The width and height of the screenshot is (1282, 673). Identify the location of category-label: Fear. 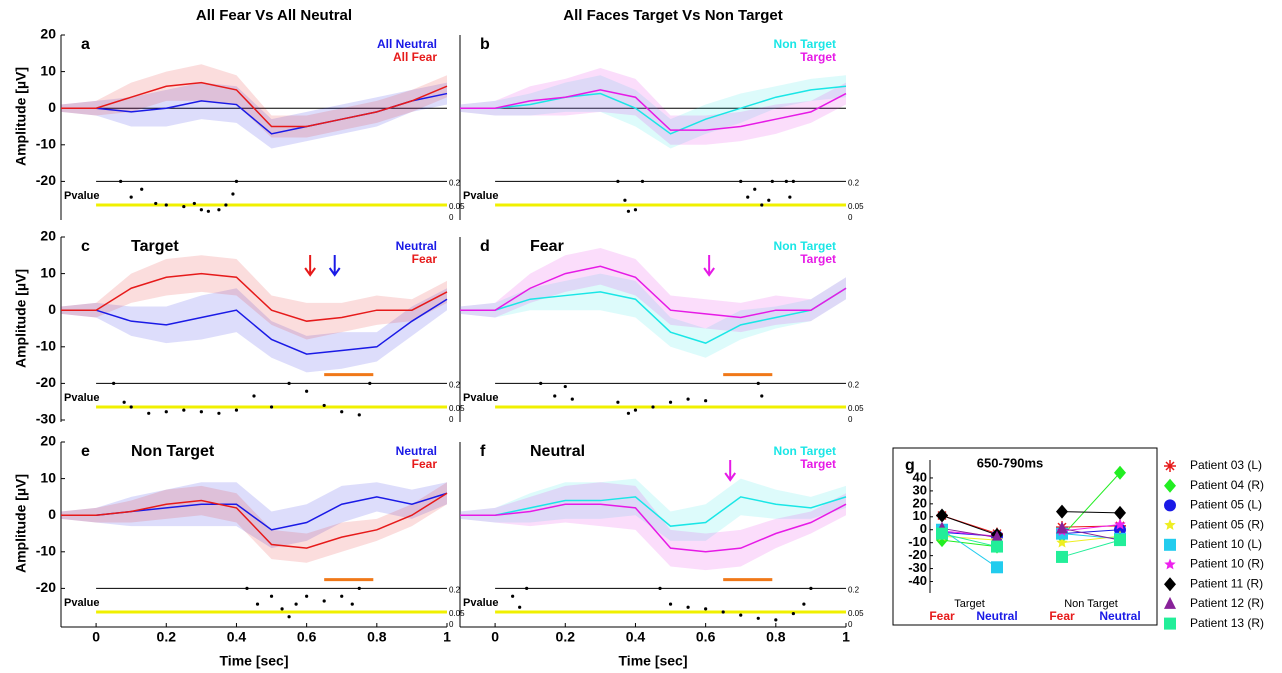
(1062, 616).